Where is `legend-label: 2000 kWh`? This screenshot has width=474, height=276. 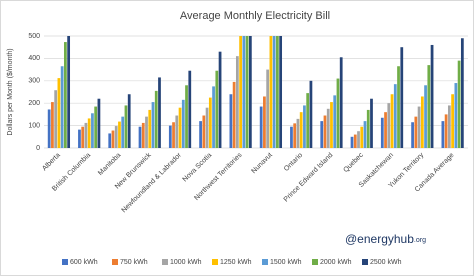
legend-label: 2000 kWh is located at coordinates (336, 262).